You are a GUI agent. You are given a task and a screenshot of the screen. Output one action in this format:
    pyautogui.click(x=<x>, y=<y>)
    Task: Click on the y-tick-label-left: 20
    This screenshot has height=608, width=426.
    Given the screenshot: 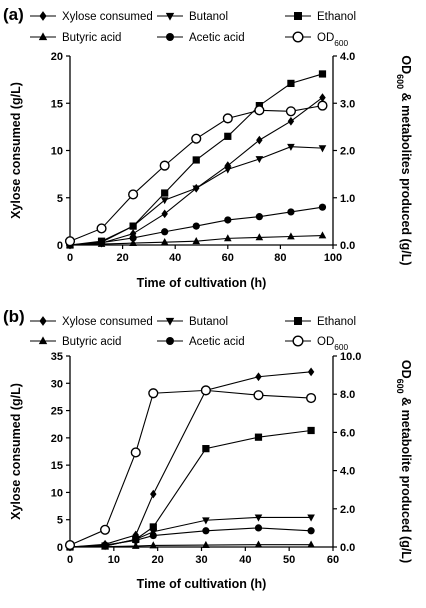 What is the action you would take?
    pyautogui.click(x=57, y=439)
    